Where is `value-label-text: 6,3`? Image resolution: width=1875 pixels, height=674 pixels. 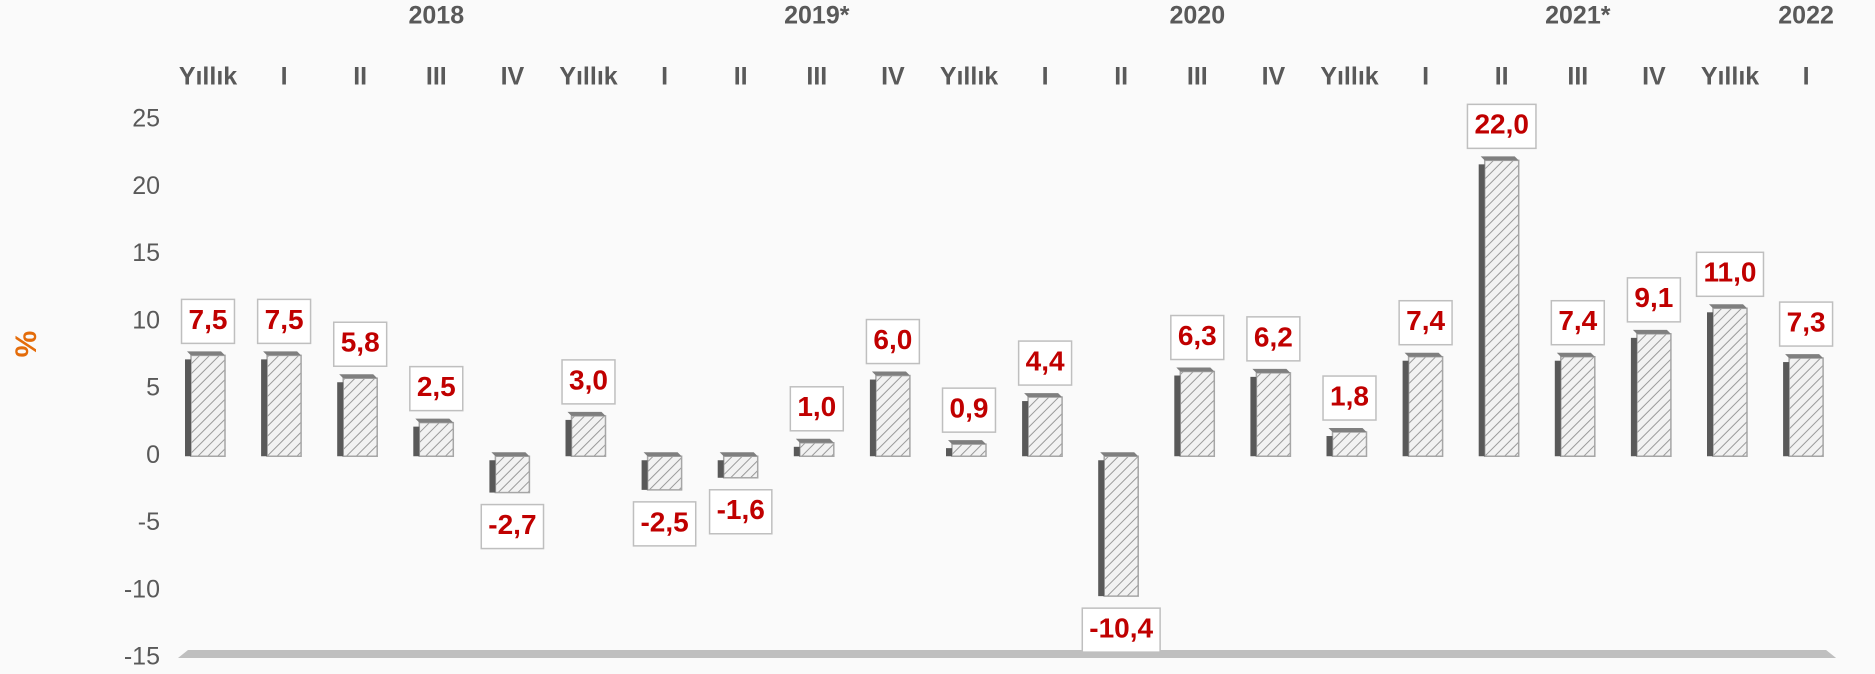
value-label-text: 6,3 is located at coordinates (1197, 335).